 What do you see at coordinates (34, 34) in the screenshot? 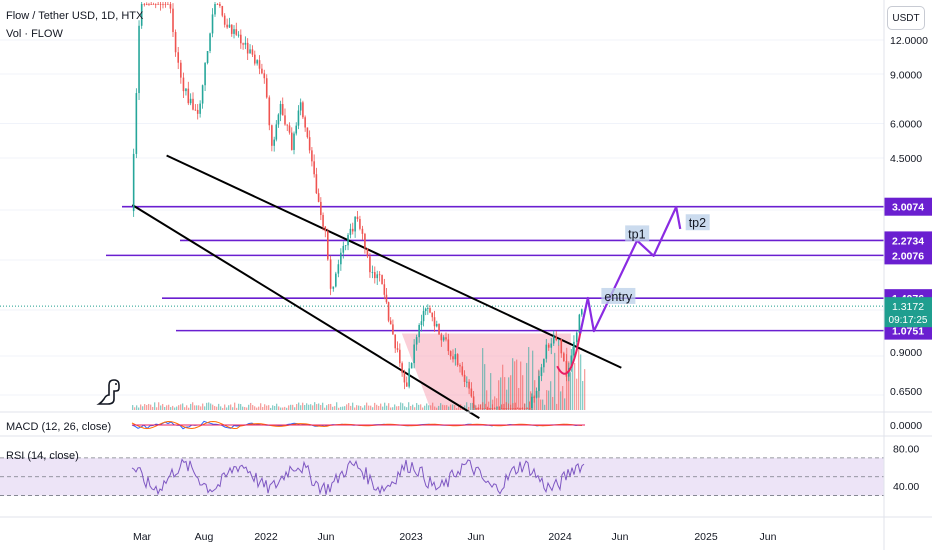
I see `volume-legend: Vol · FLOW` at bounding box center [34, 34].